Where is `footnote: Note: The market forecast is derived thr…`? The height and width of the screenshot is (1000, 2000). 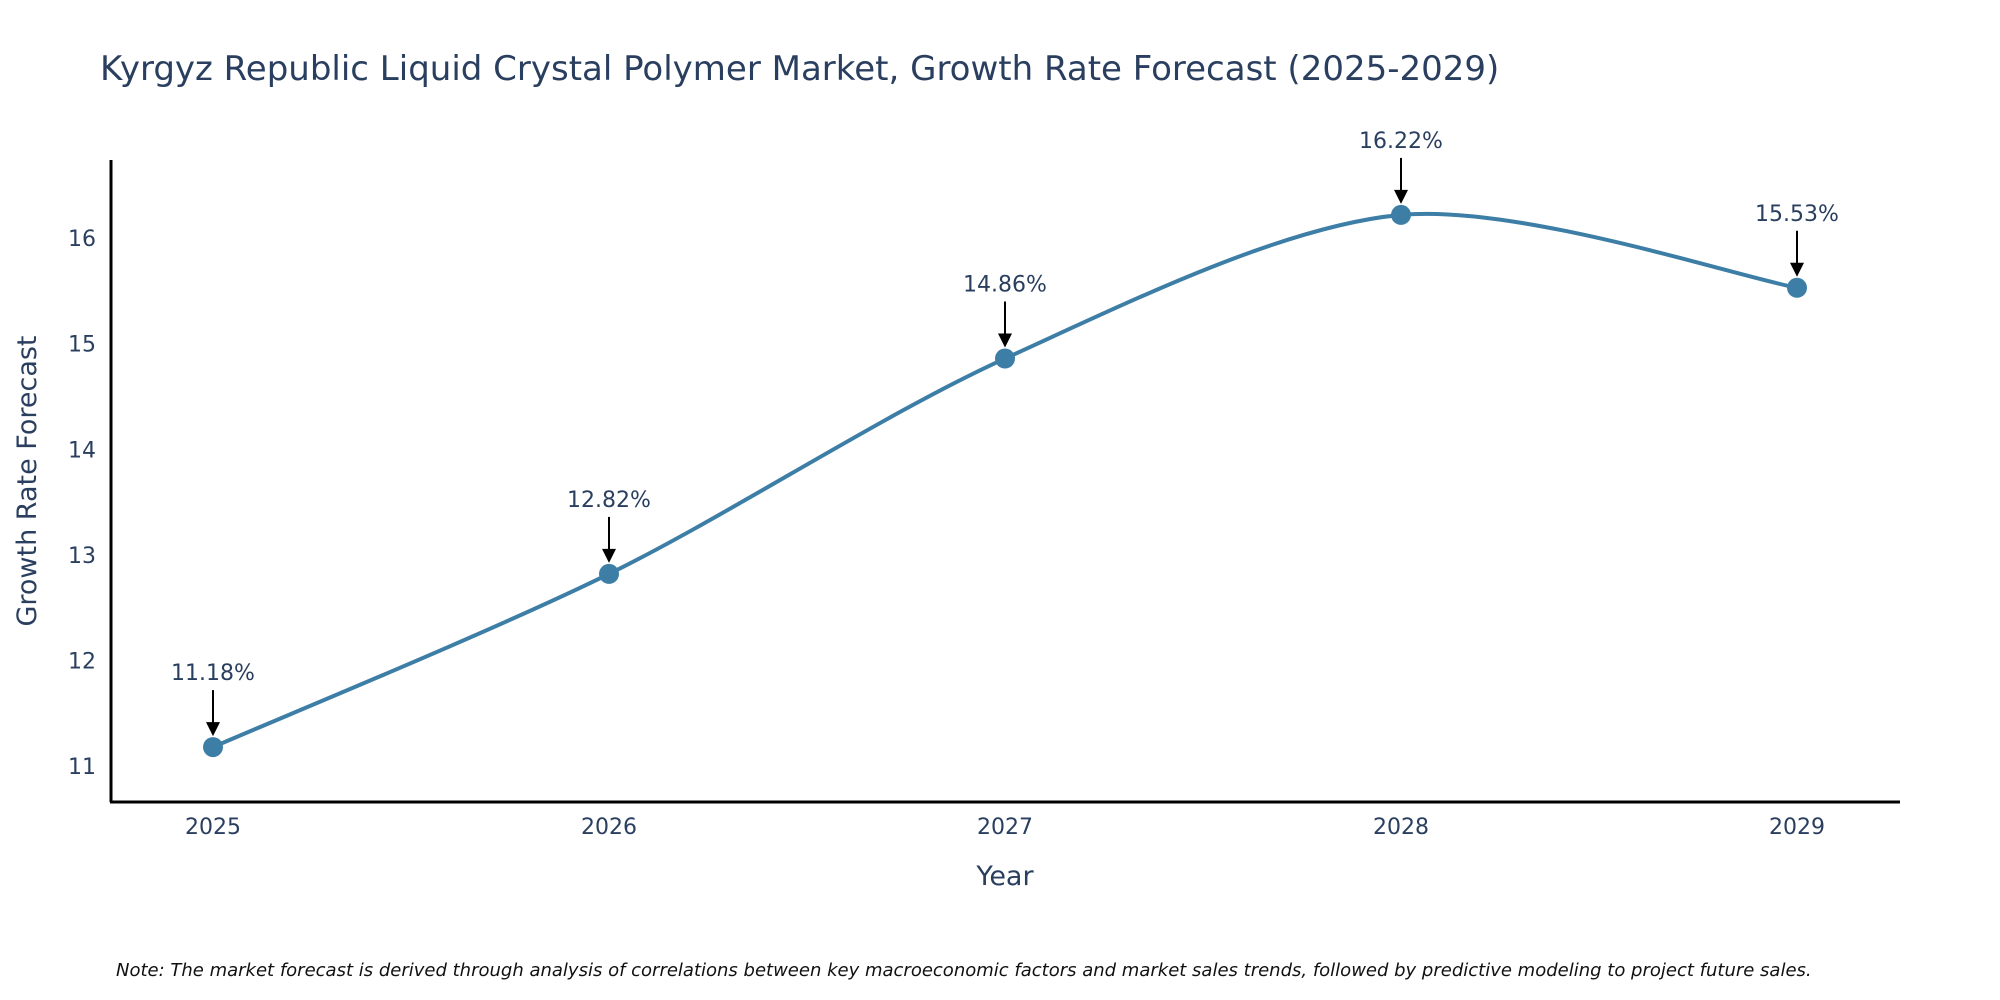
footnote: Note: The market forecast is derived thr… is located at coordinates (964, 970).